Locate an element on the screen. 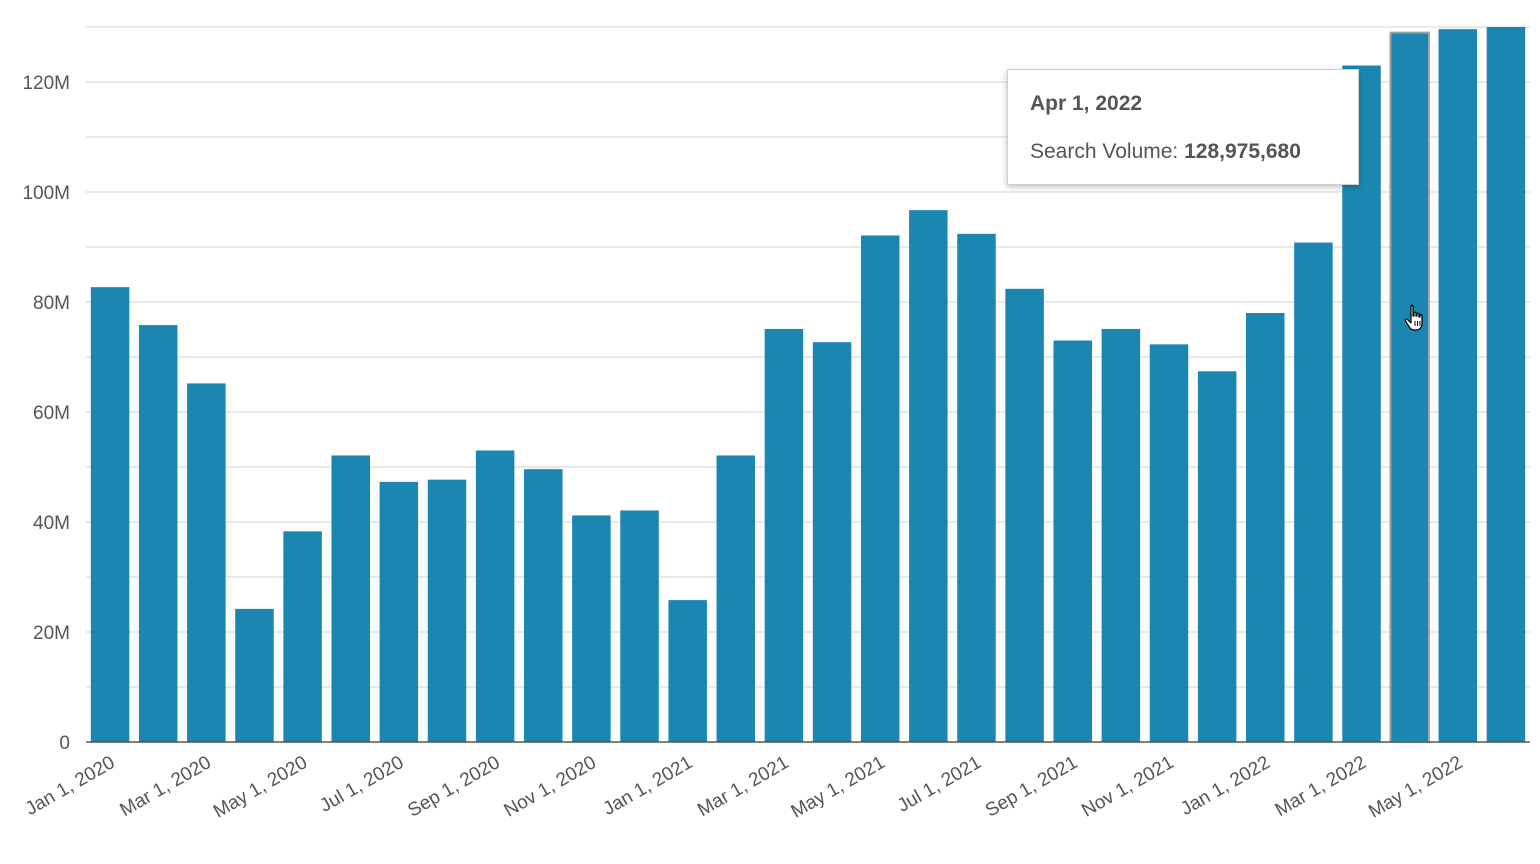 Image resolution: width=1540 pixels, height=864 pixels. data-tooltip: Apr 1, 2022 Search Volume: 128,975,680 is located at coordinates (1183, 127).